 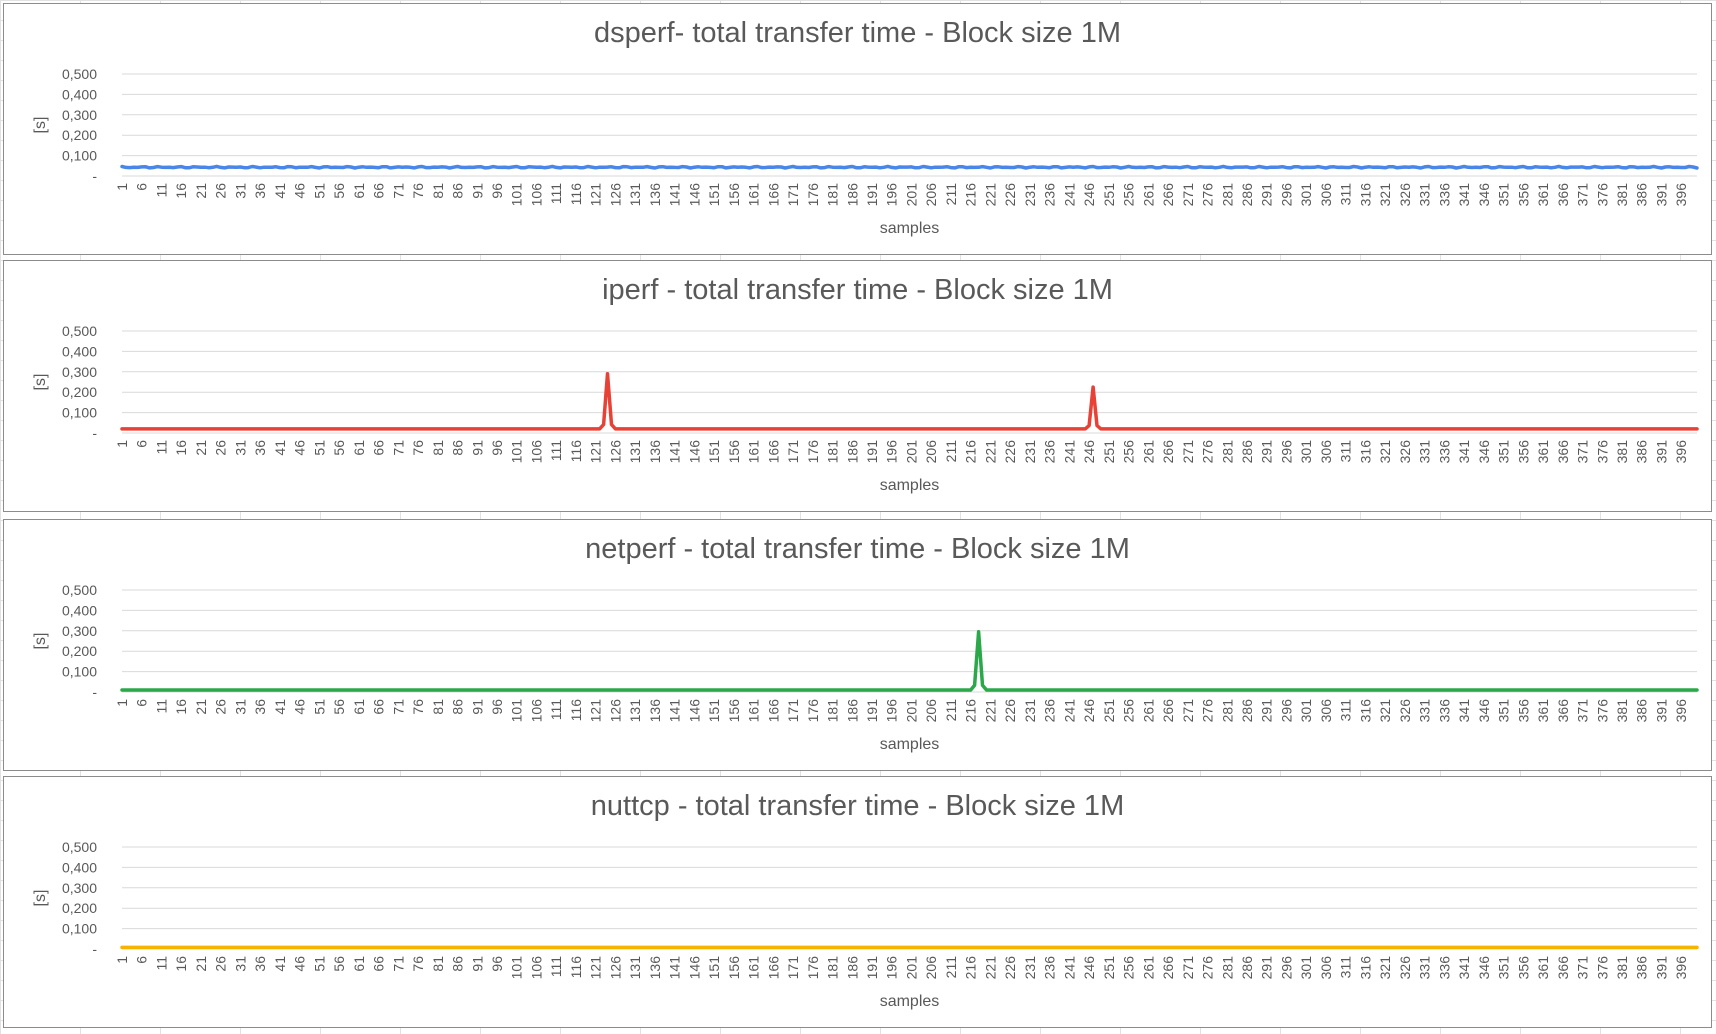 What do you see at coordinates (1010, 452) in the screenshot?
I see `x-tick-label: 226` at bounding box center [1010, 452].